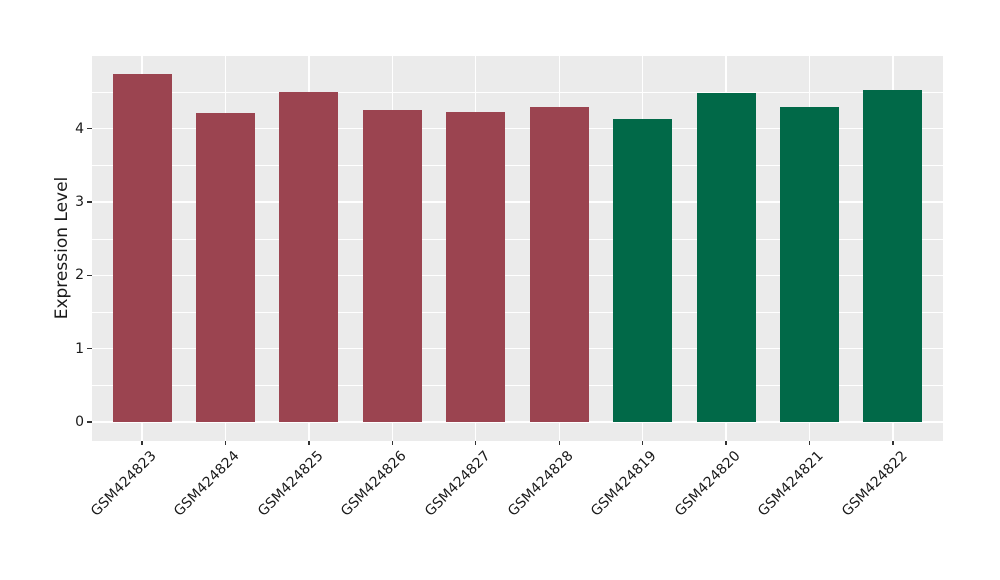 This screenshot has width=1000, height=580. Describe the element at coordinates (874, 484) in the screenshot. I see `x-tick-label-text: GSM424822` at that location.